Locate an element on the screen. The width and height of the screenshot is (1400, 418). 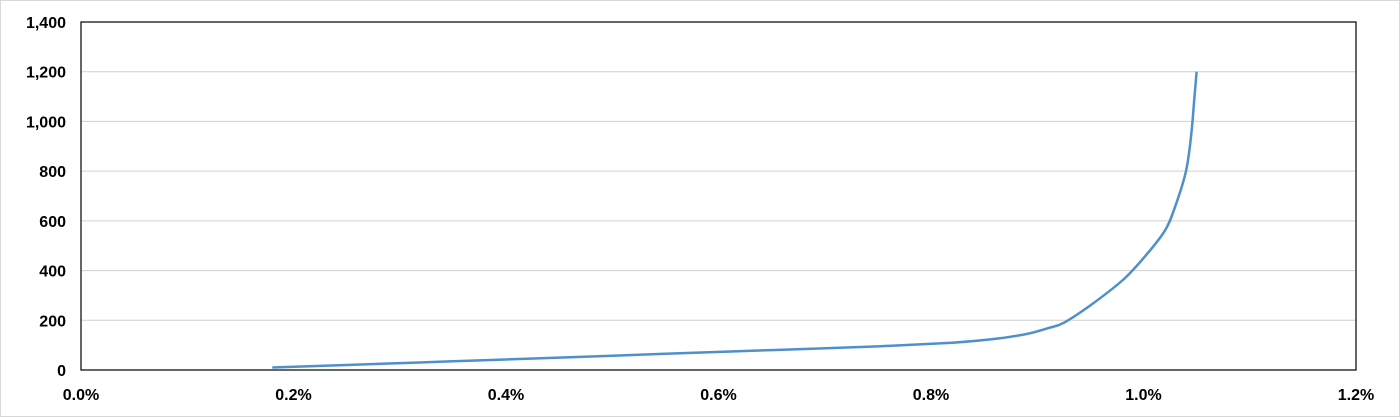
x-tick-label: 0.0% is located at coordinates (81, 395).